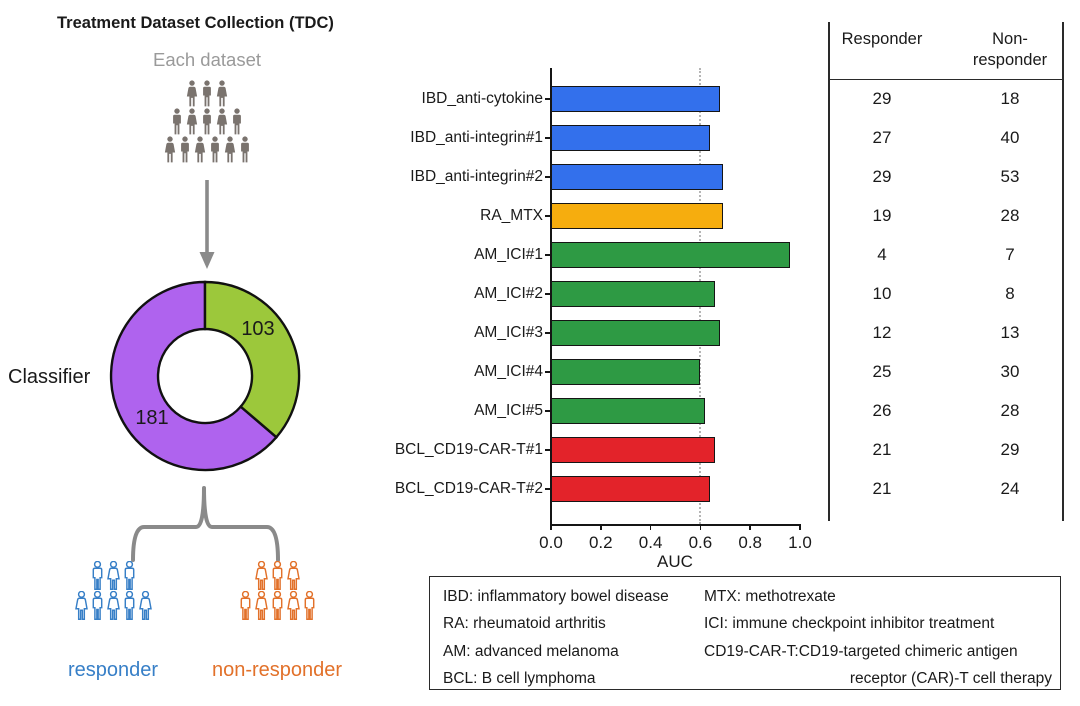 The width and height of the screenshot is (1080, 706). What do you see at coordinates (476, 137) in the screenshot?
I see `category-label: IBD_anti-integrin#1` at bounding box center [476, 137].